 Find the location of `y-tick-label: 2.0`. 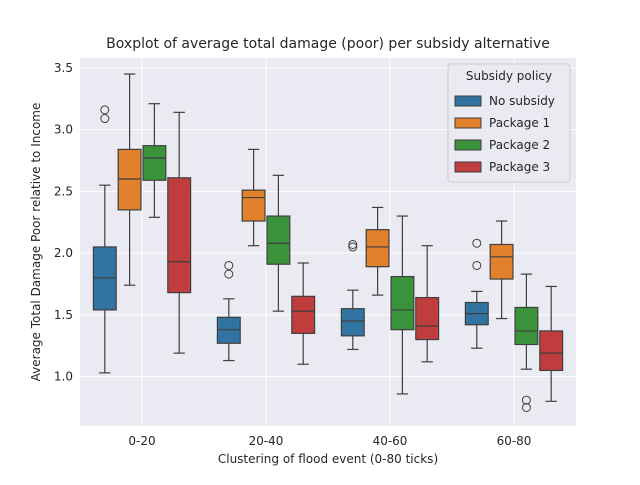

y-tick-label: 2.0 is located at coordinates (63, 253).